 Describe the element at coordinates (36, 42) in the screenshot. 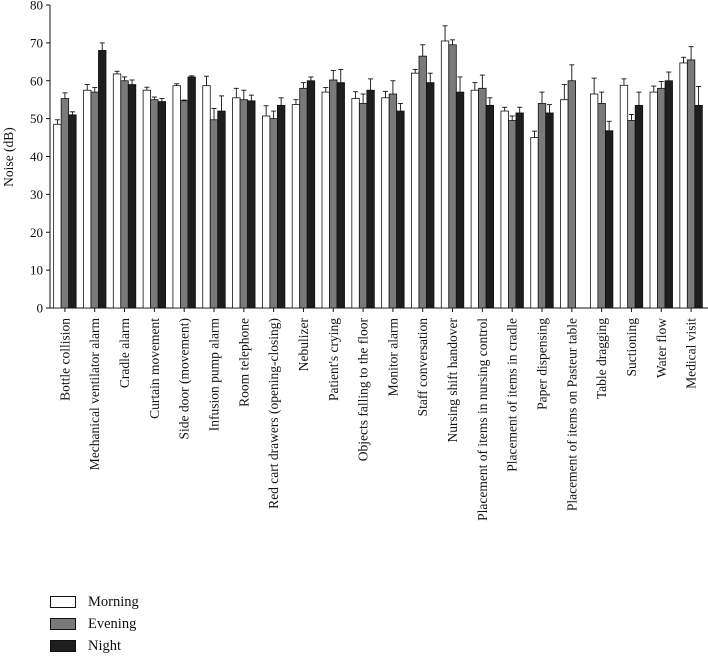

I see `y-tick-label: 70` at that location.